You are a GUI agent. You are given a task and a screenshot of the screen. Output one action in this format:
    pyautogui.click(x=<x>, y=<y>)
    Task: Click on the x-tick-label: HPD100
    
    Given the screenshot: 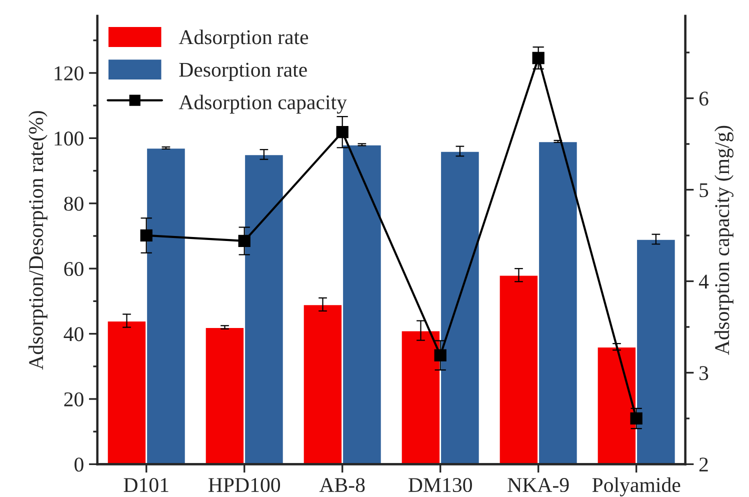 What is the action you would take?
    pyautogui.click(x=244, y=485)
    